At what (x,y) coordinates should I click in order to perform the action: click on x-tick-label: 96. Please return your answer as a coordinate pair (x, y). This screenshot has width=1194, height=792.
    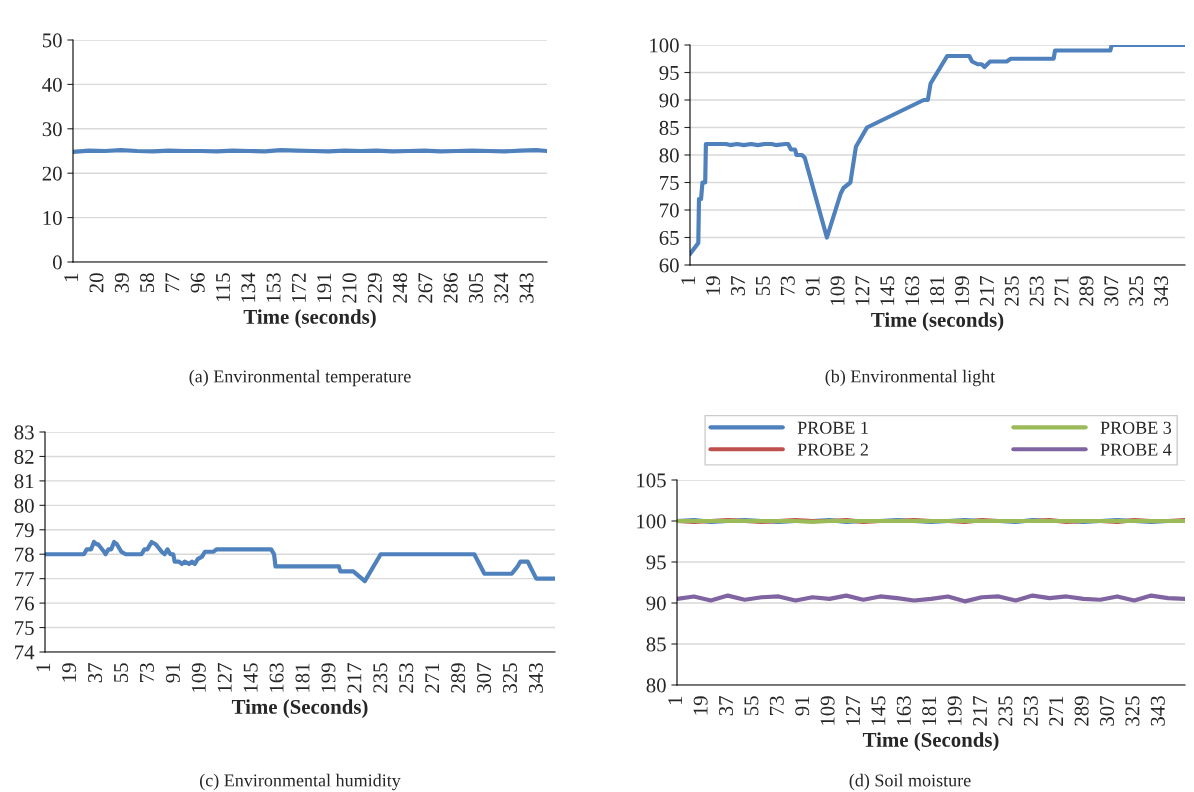
    Looking at the image, I should click on (197, 283).